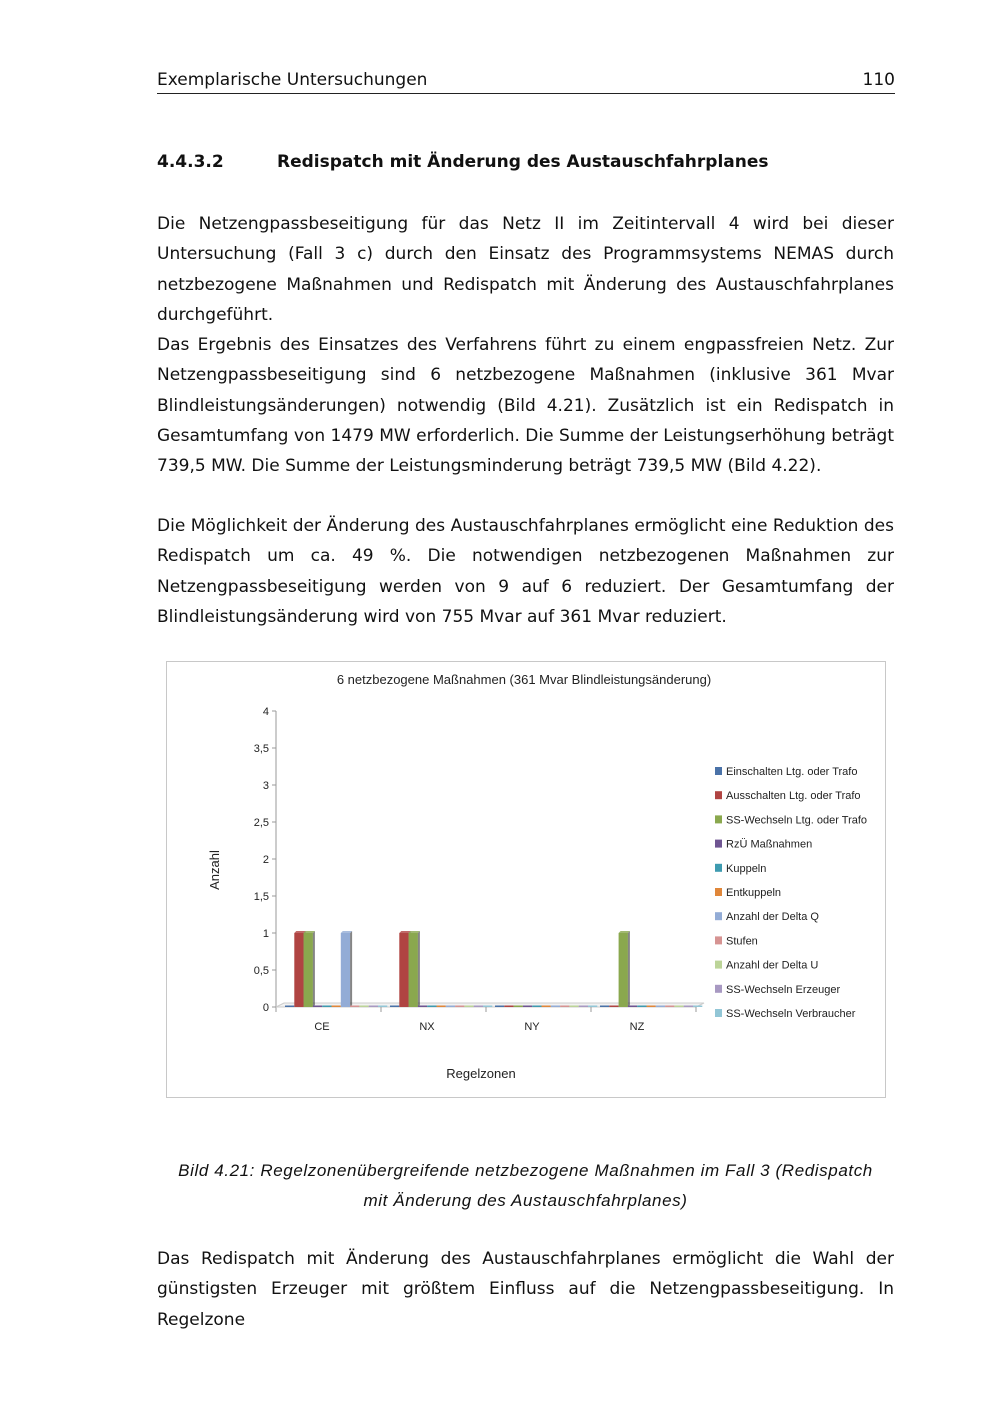  What do you see at coordinates (878, 80) in the screenshot?
I see `page-number: 110` at bounding box center [878, 80].